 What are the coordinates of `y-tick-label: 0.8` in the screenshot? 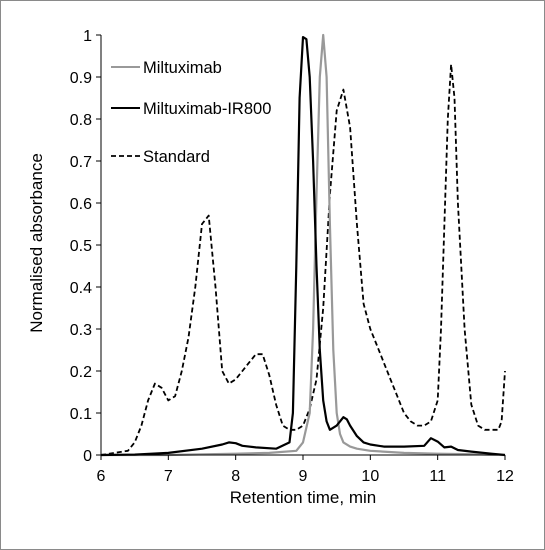 It's located at (81, 120).